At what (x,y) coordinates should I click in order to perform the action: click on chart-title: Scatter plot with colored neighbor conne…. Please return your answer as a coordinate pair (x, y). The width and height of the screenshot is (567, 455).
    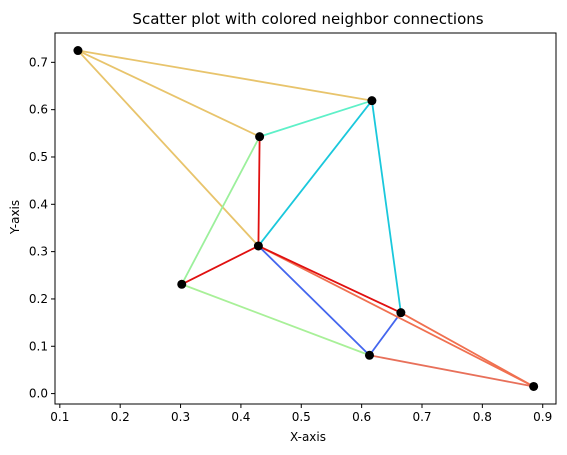
    Looking at the image, I should click on (307, 19).